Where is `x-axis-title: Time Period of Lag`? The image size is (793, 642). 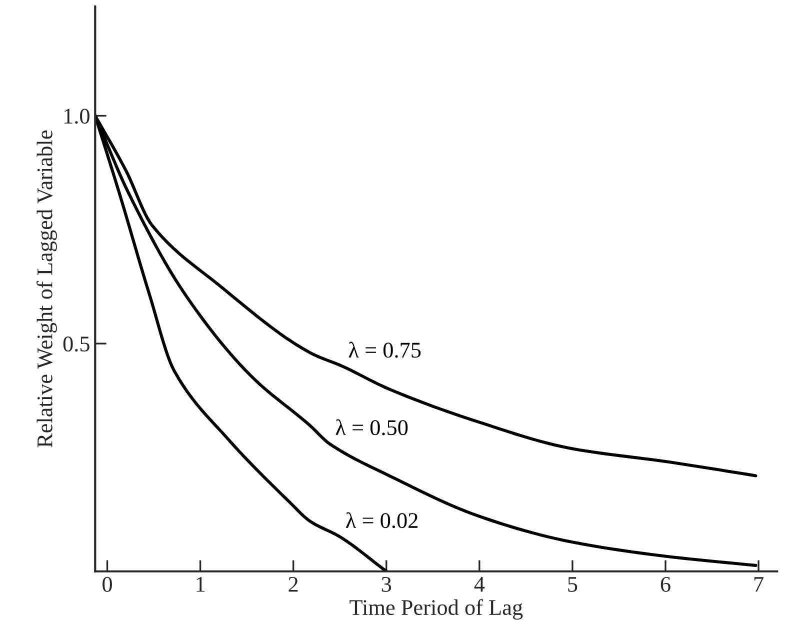 x-axis-title: Time Period of Lag is located at coordinates (436, 609).